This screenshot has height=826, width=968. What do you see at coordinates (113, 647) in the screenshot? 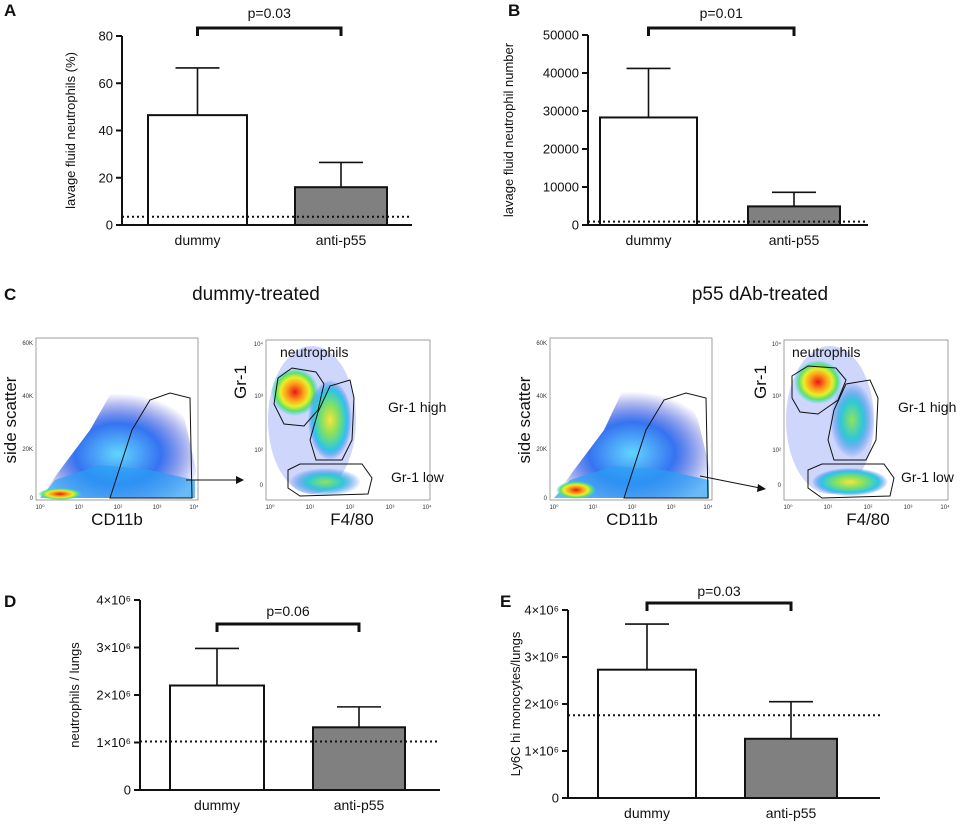
I see `y-tick-label: 3×10⁶` at bounding box center [113, 647].